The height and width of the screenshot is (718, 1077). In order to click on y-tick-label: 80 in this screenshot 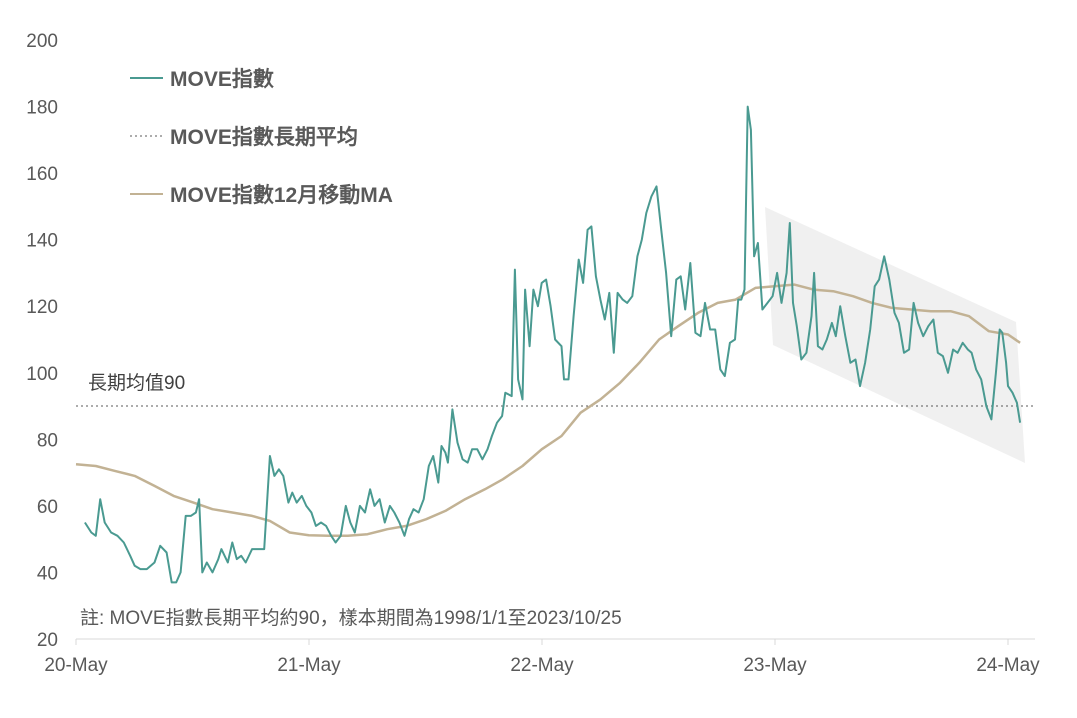, I will do `click(47, 440)`.